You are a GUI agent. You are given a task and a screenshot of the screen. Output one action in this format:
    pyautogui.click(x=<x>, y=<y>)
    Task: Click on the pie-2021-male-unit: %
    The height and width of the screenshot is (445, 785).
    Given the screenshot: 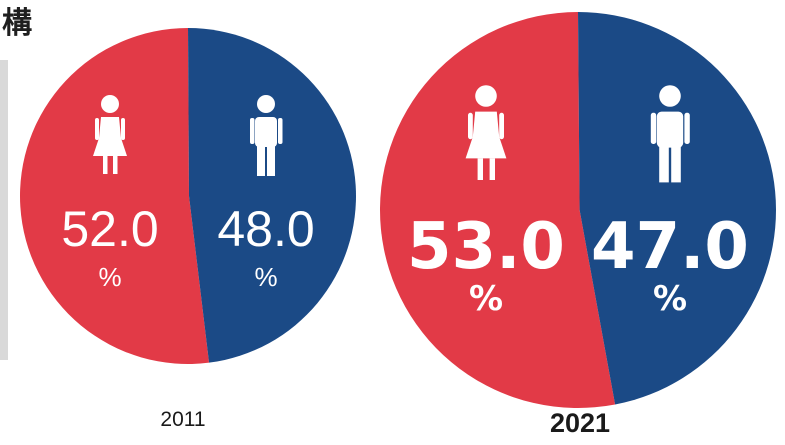 What is the action you would take?
    pyautogui.click(x=670, y=299)
    